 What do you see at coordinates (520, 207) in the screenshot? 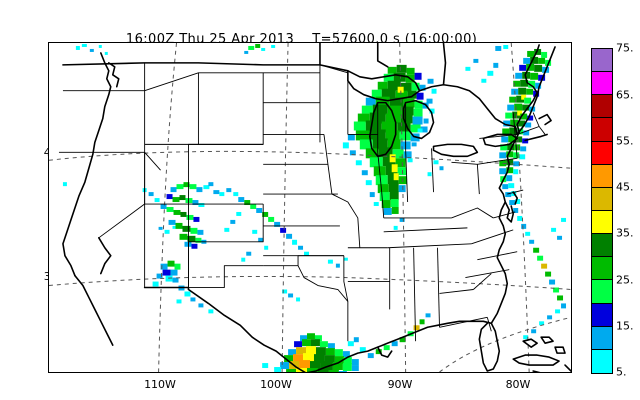
I see `gridline-80w` at bounding box center [520, 207].